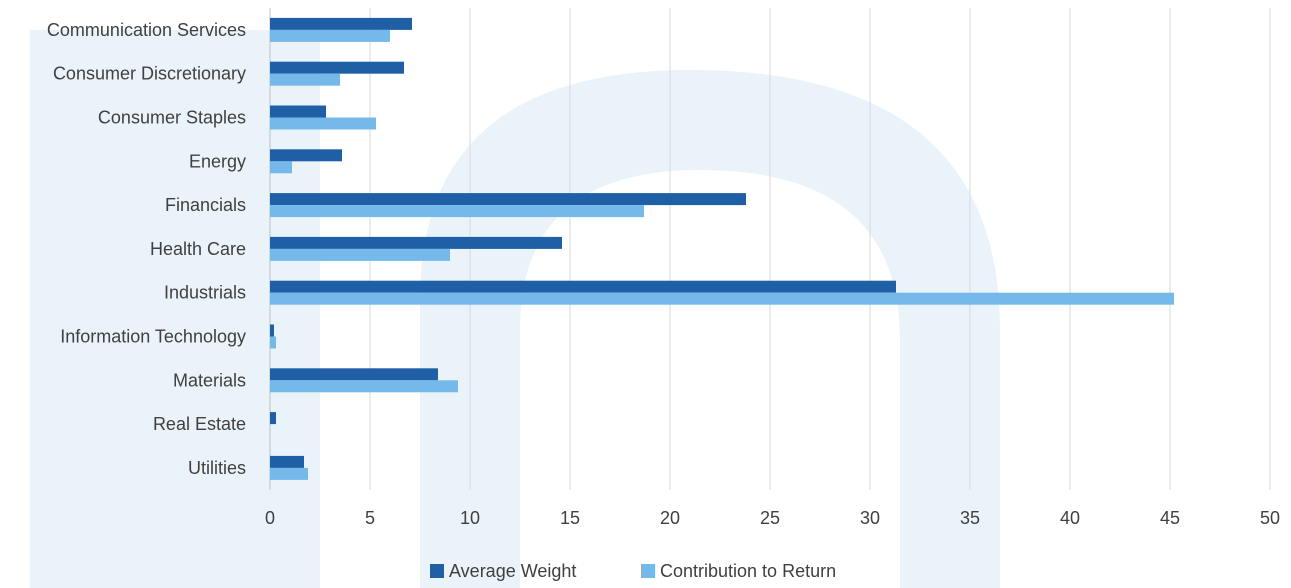  What do you see at coordinates (870, 518) in the screenshot?
I see `x-tick-label: 30` at bounding box center [870, 518].